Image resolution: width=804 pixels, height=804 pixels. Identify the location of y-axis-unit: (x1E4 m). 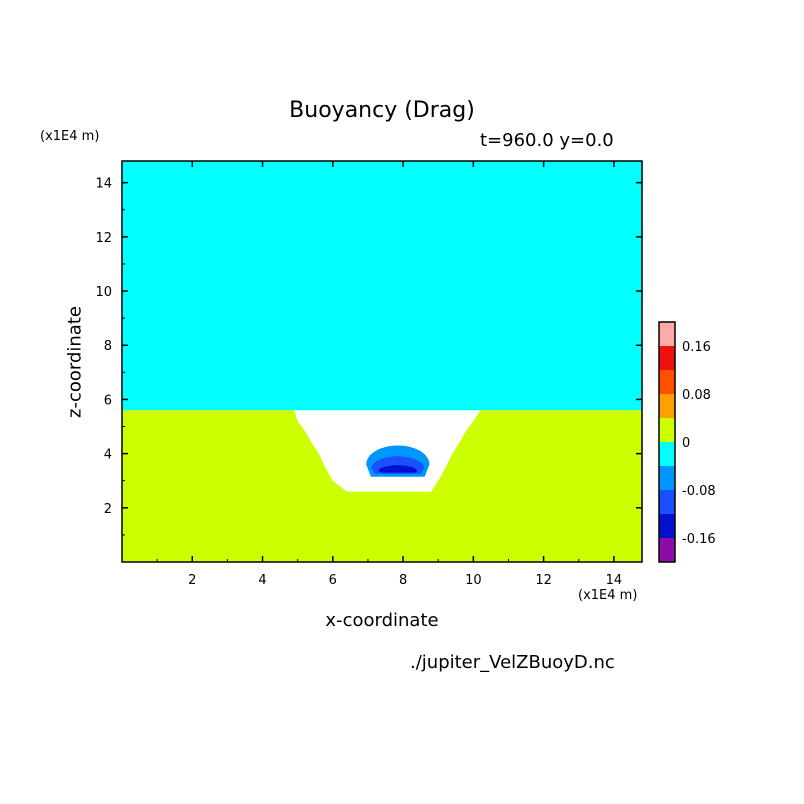
(70, 136).